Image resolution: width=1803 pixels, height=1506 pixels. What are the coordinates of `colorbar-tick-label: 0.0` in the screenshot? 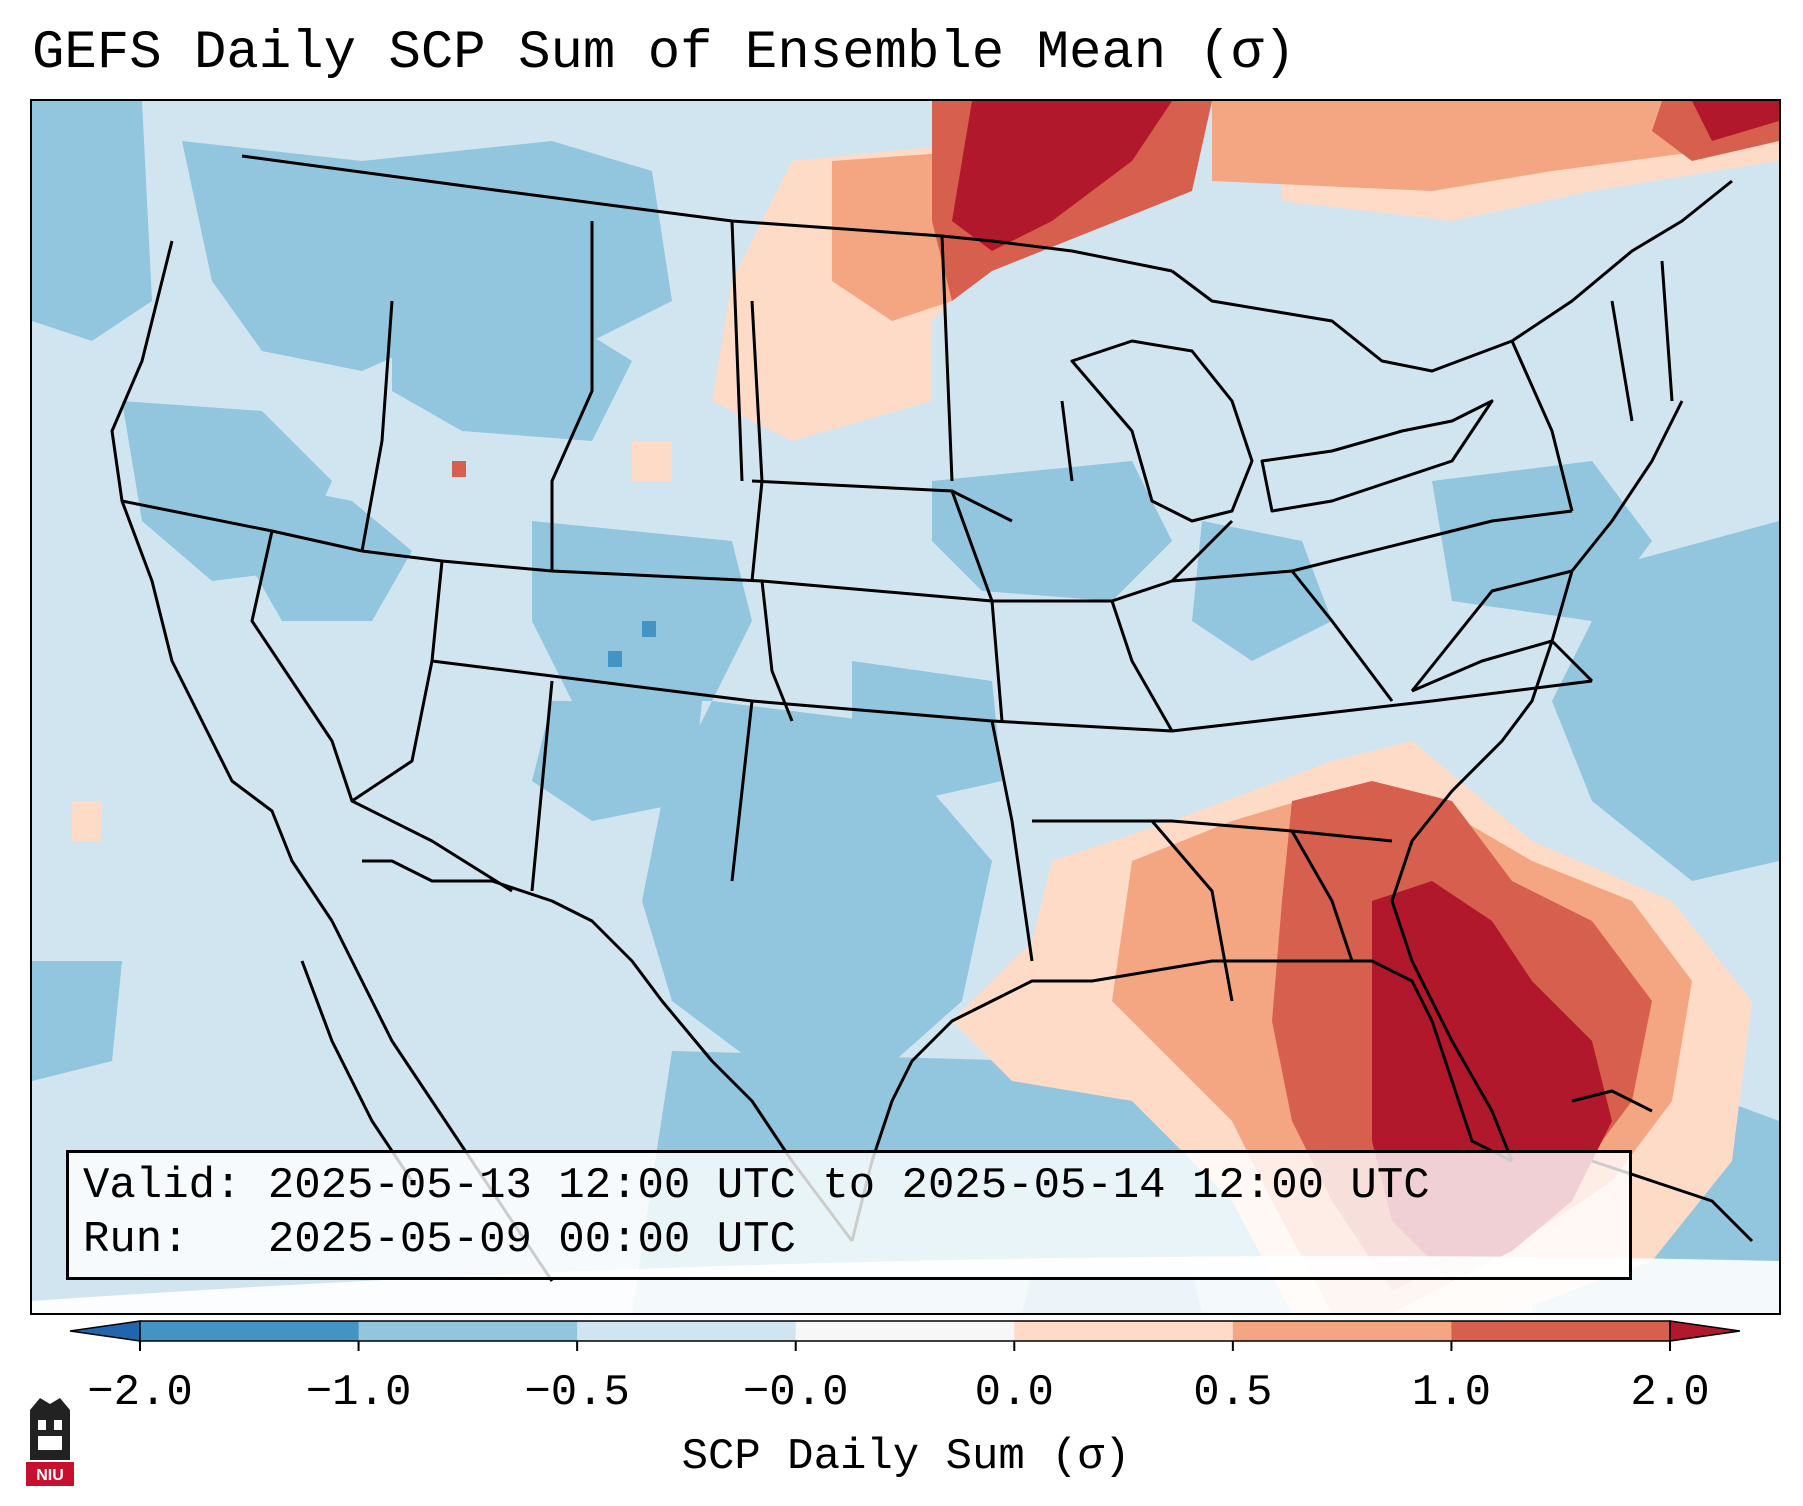 It's located at (1014, 1393).